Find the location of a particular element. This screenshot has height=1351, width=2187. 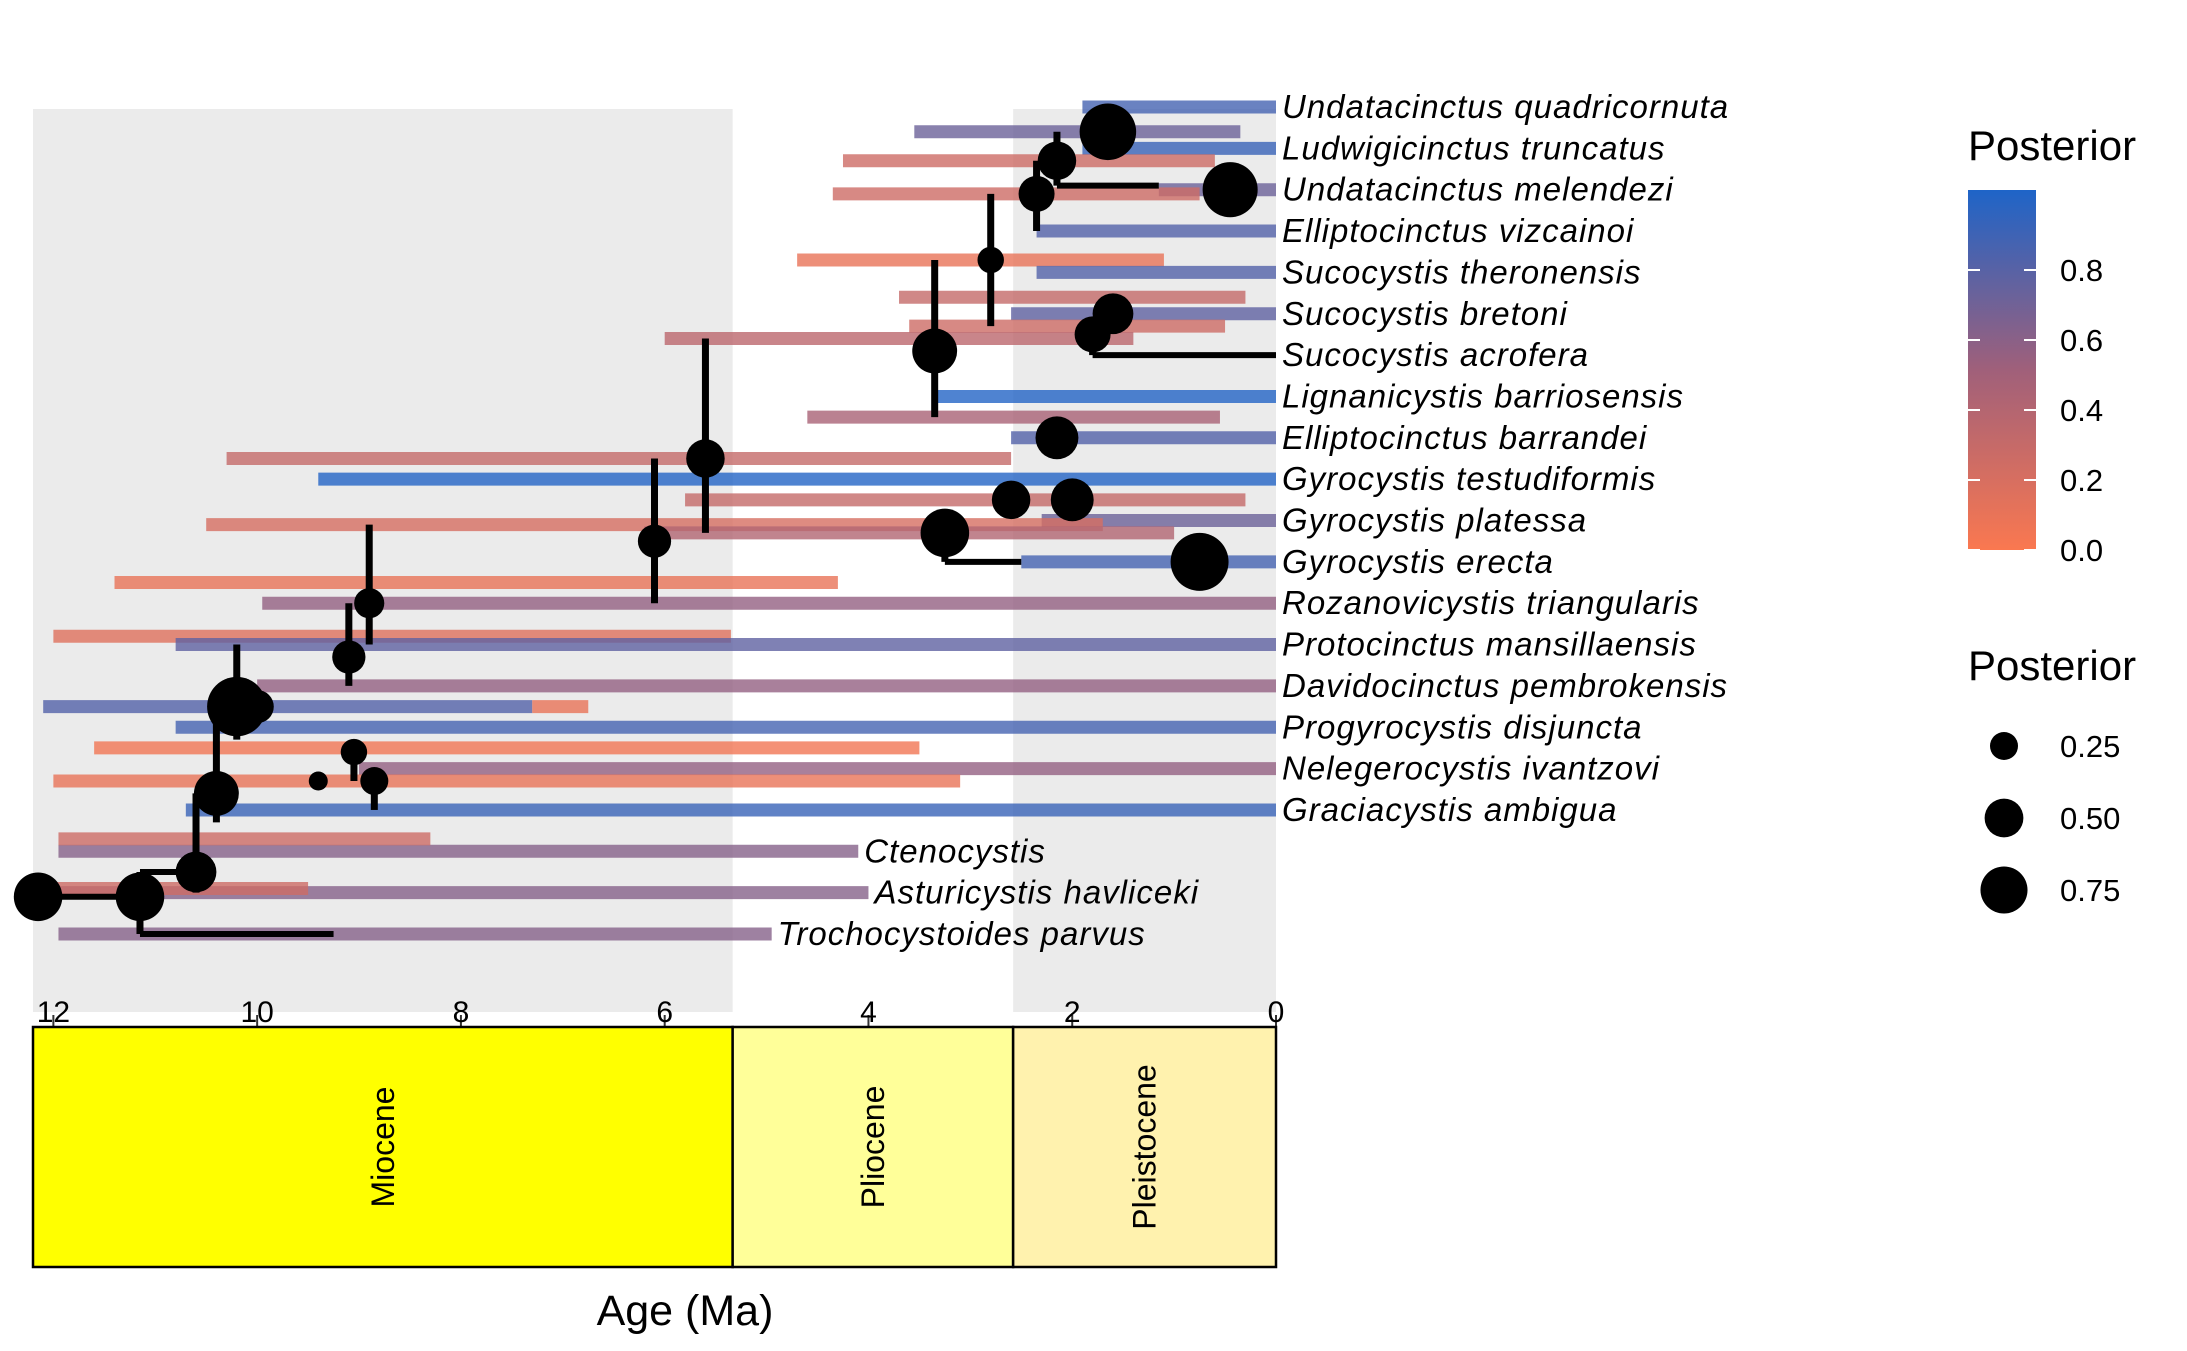

tip-label-13: Rozanovicystis triangularis is located at coordinates (1491, 602).